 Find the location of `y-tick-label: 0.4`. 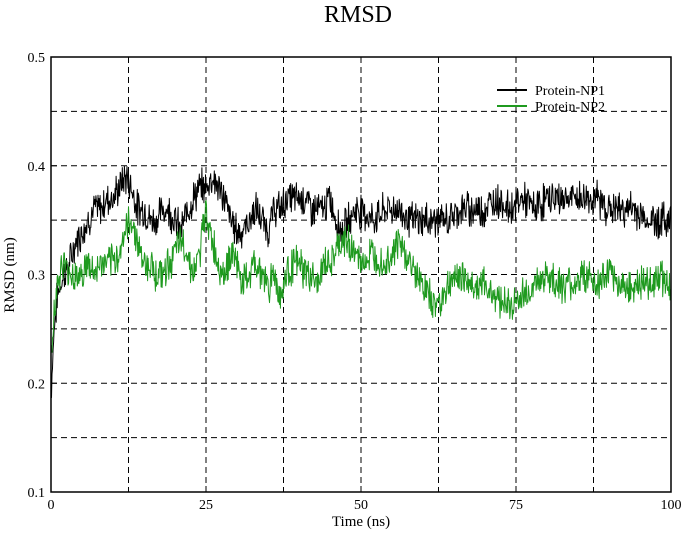

y-tick-label: 0.4 is located at coordinates (37, 167).